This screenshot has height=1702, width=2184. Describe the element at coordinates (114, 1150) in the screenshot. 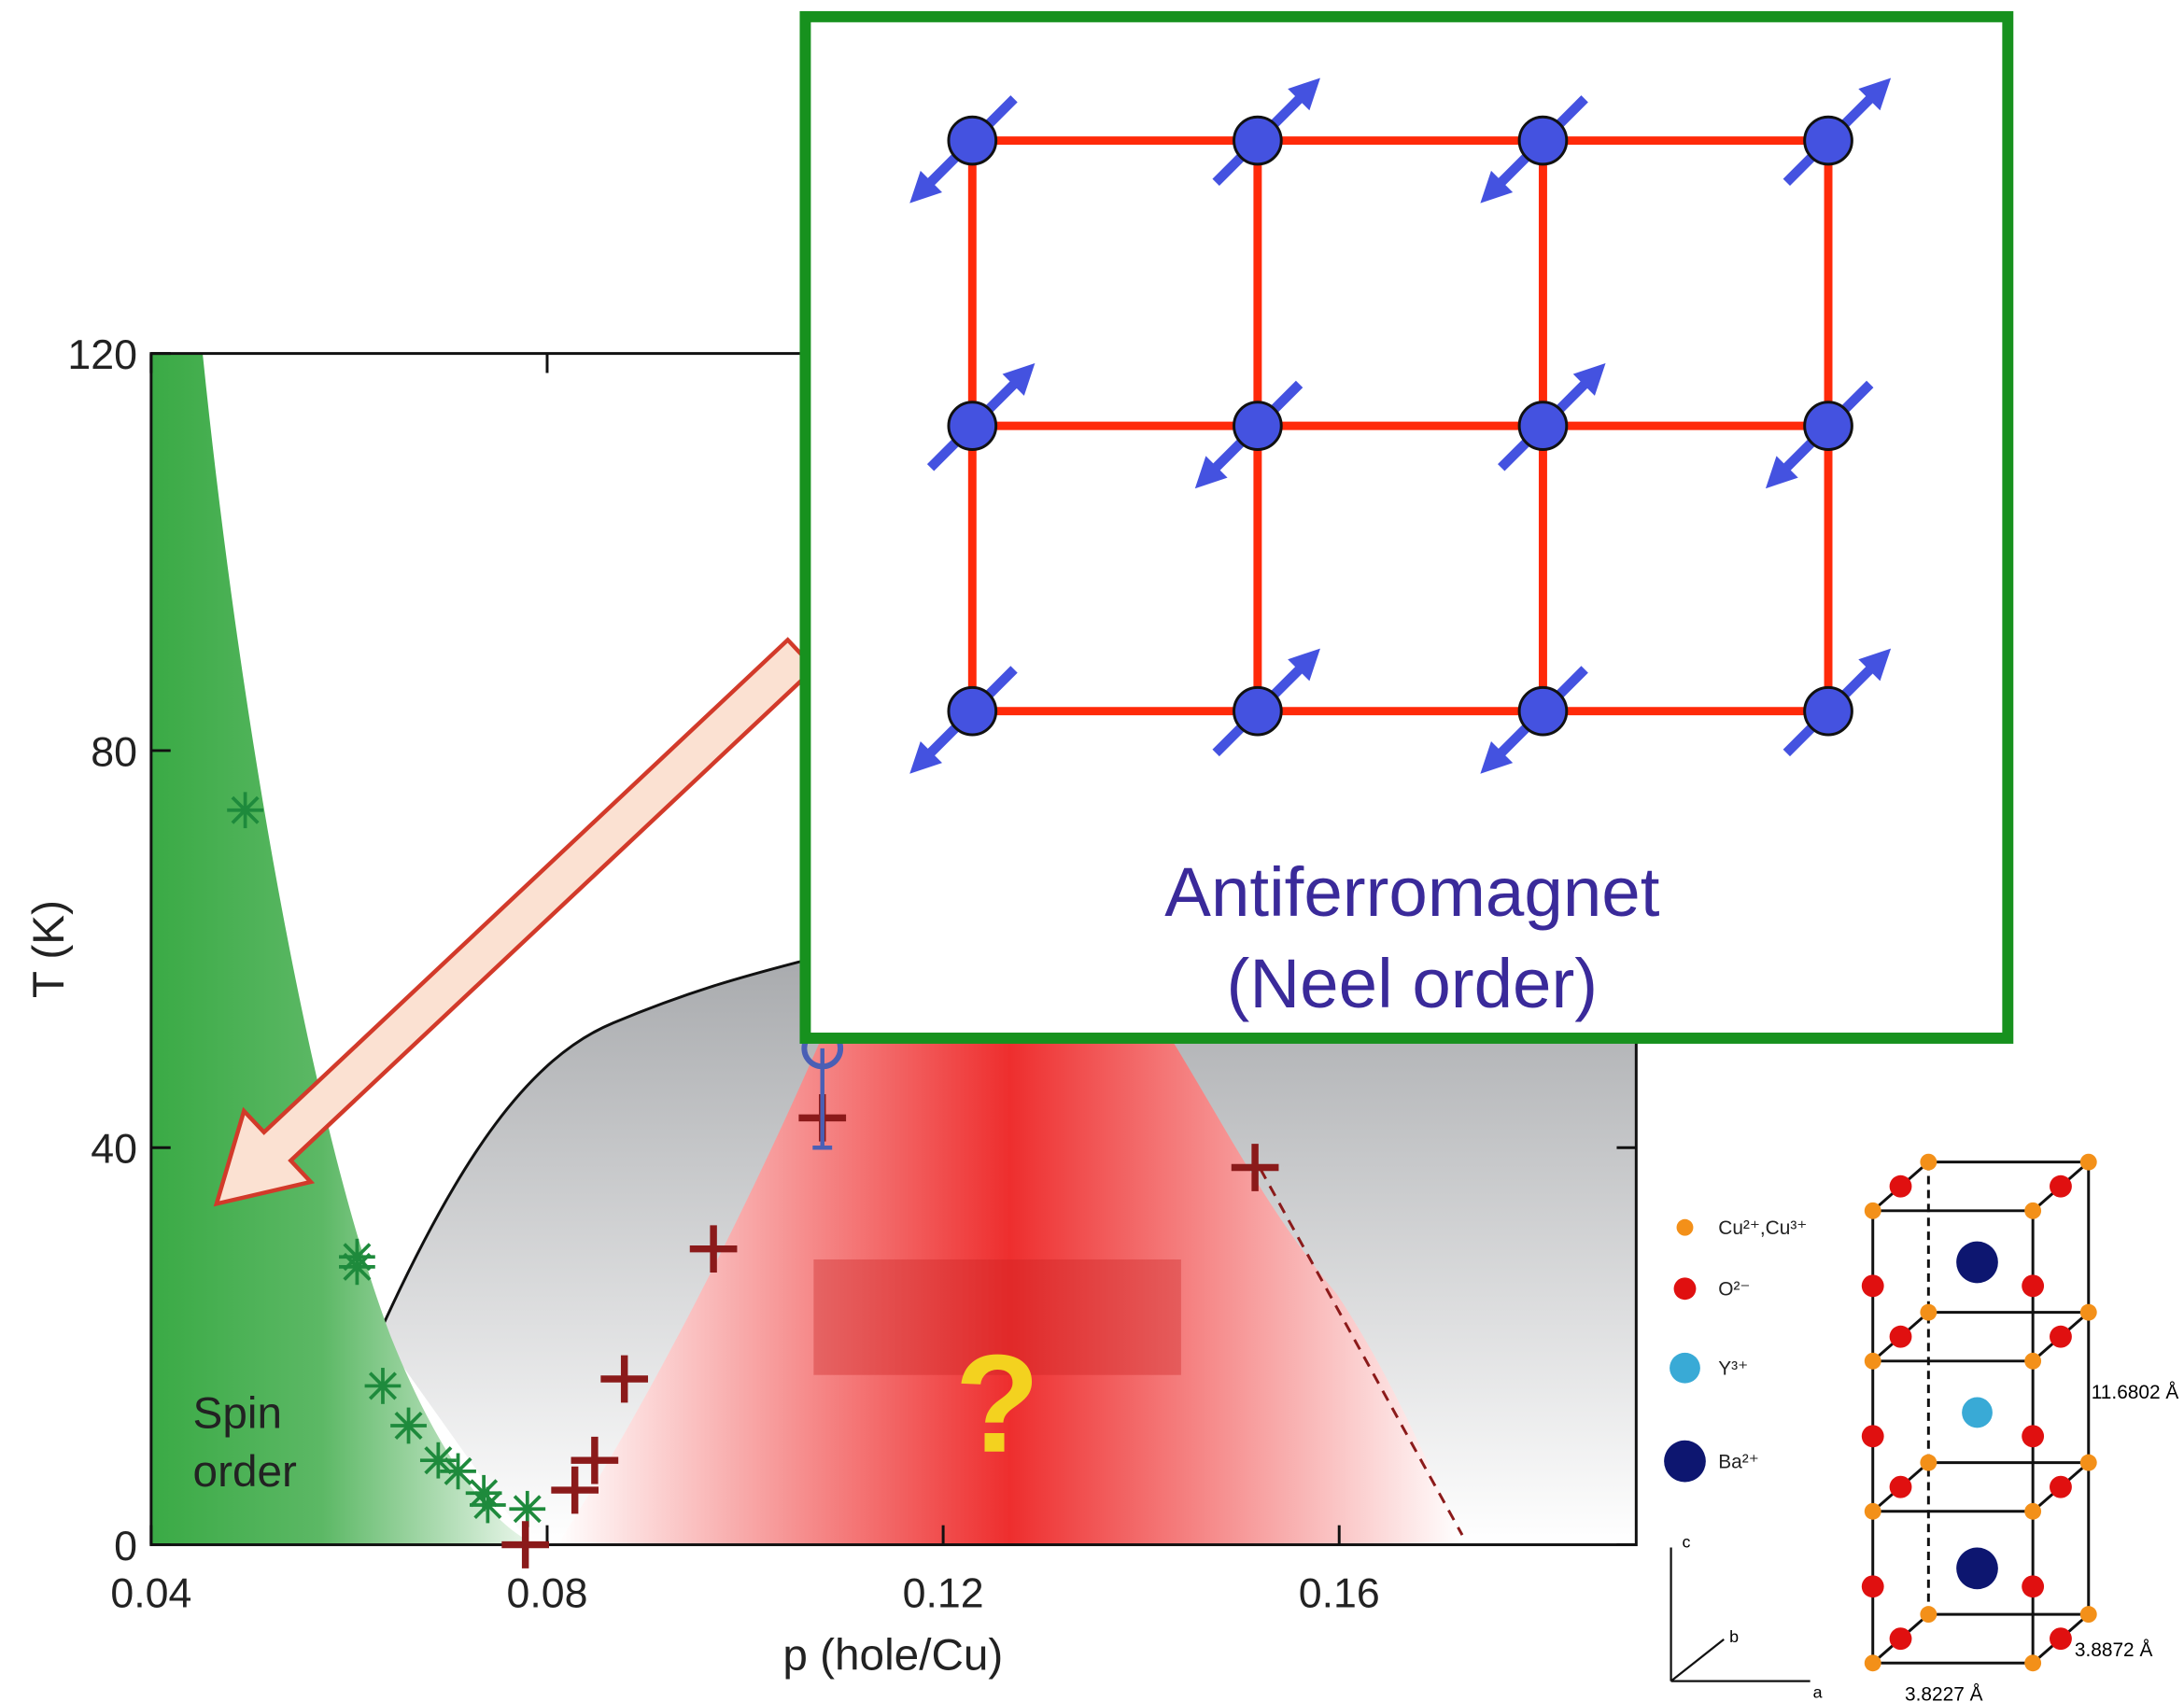

I see `y-tick-label: 40` at that location.